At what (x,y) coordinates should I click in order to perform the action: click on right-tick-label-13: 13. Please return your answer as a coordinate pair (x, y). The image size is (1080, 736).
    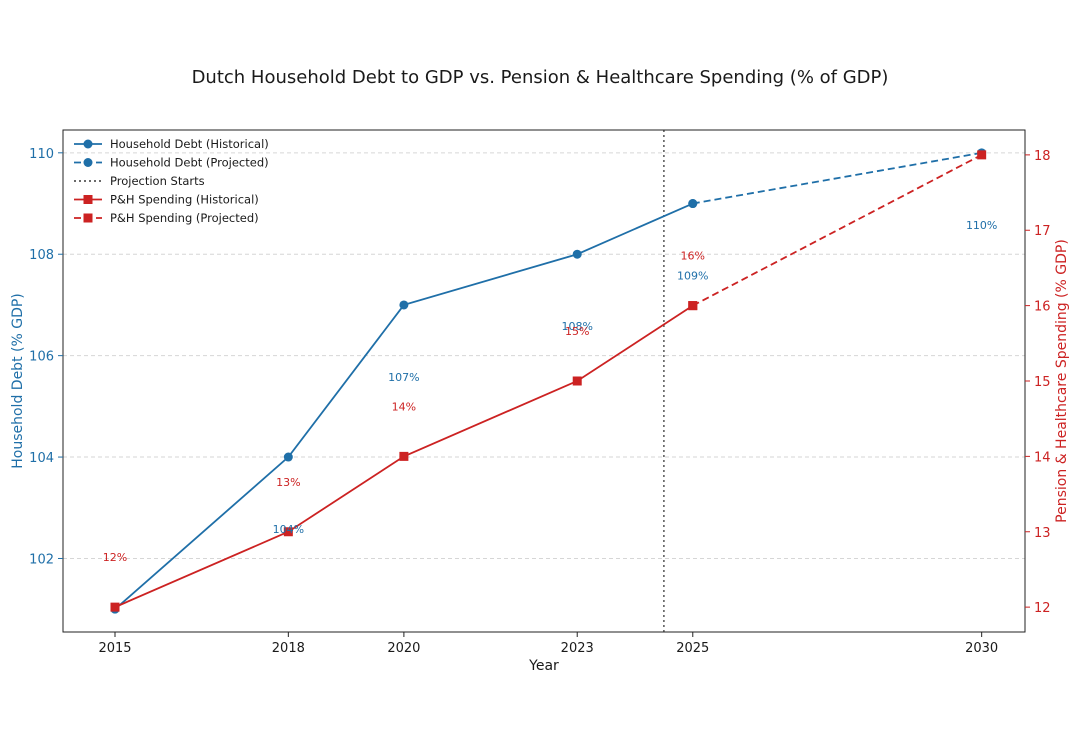
    Looking at the image, I should click on (1042, 533).